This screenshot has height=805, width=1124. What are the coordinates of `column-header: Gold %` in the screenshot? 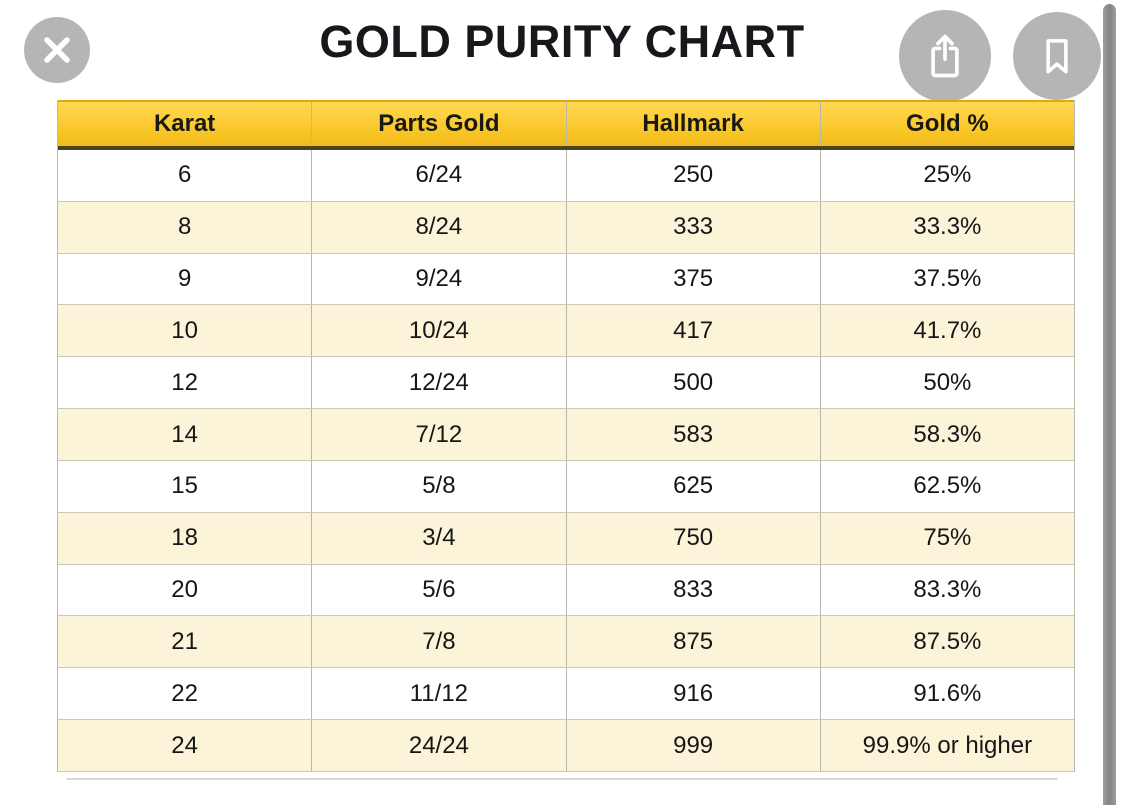 It's located at (946, 124).